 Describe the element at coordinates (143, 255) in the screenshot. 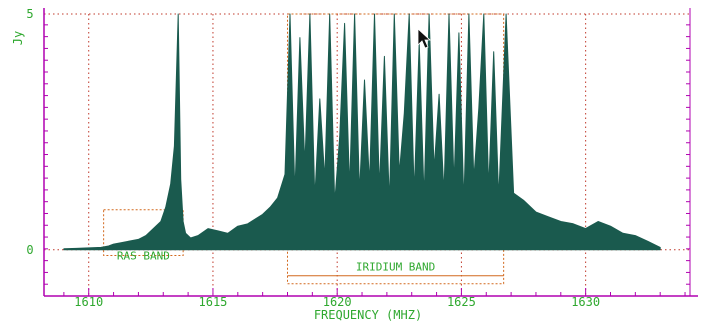

I see `ras-band-label: RAS BAND` at that location.